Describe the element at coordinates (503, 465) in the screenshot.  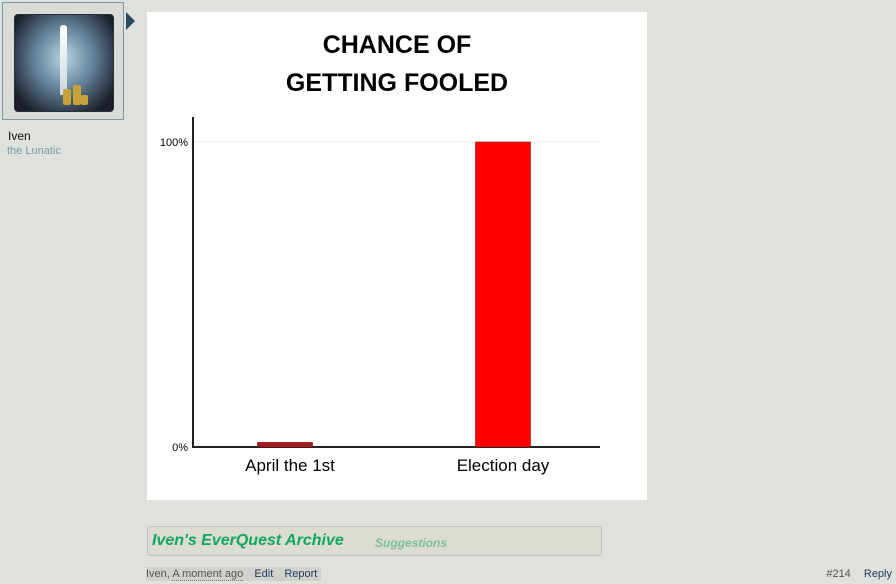
I see `x-tick-label-election: Election day` at that location.